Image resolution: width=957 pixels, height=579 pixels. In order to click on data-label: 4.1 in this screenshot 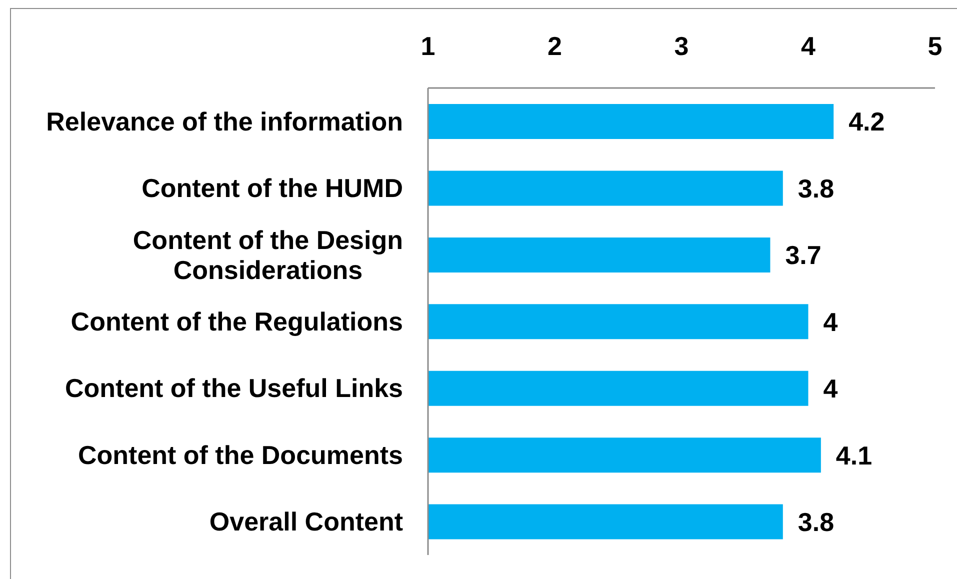, I will do `click(854, 455)`.